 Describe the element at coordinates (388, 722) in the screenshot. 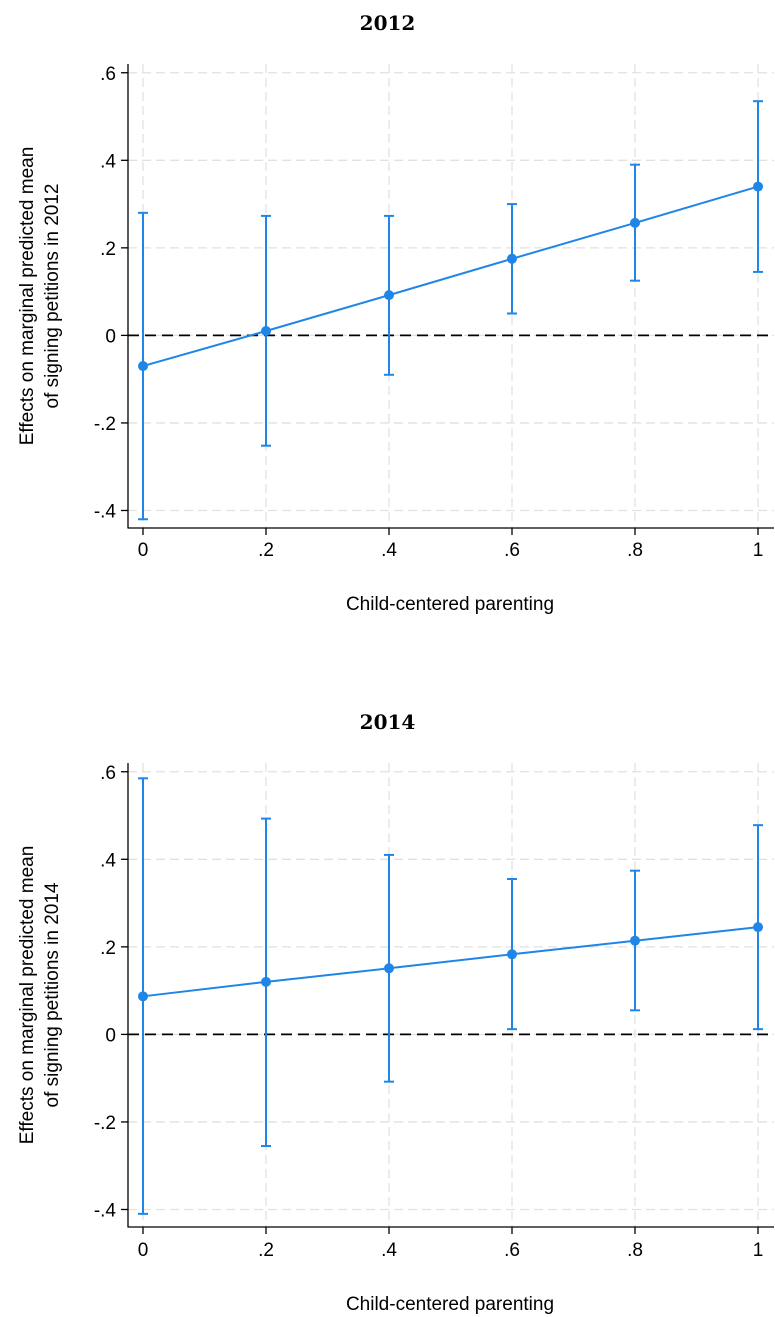

I see `chart-title: 2014` at that location.